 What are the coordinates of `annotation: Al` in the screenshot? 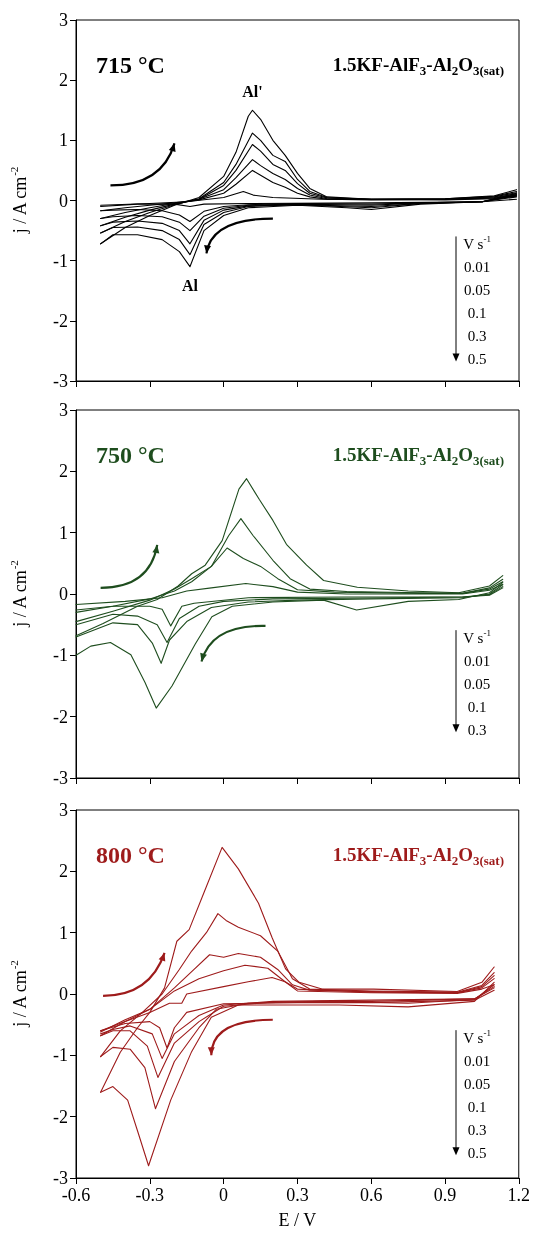 It's located at (190, 286).